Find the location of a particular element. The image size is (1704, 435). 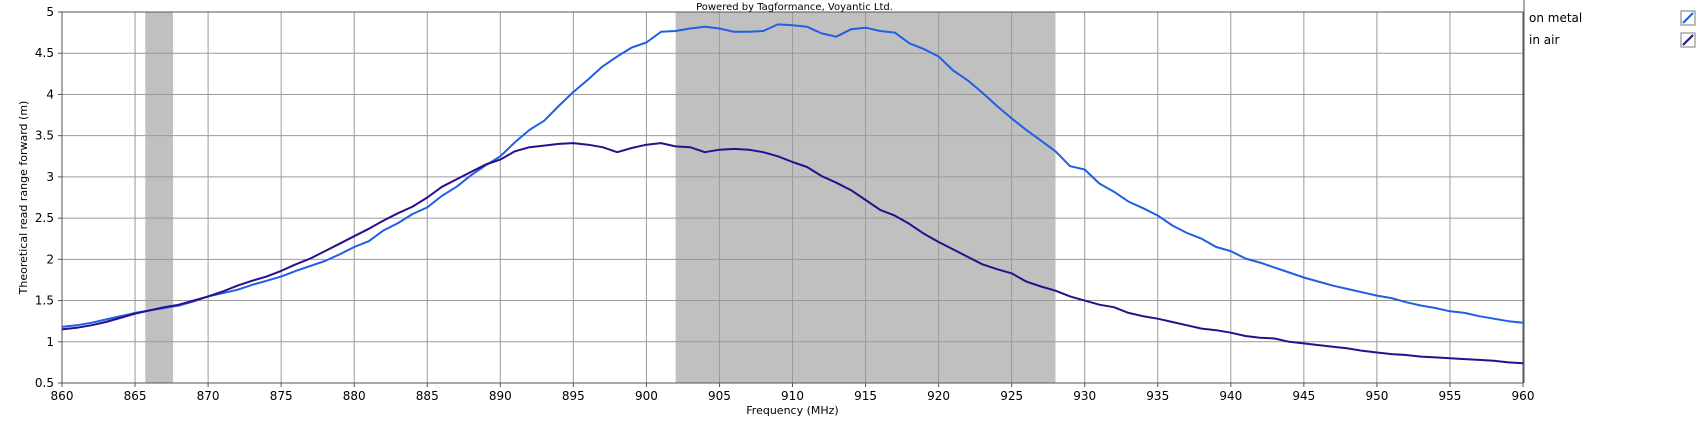

x-tick-label: 885 is located at coordinates (427, 396).